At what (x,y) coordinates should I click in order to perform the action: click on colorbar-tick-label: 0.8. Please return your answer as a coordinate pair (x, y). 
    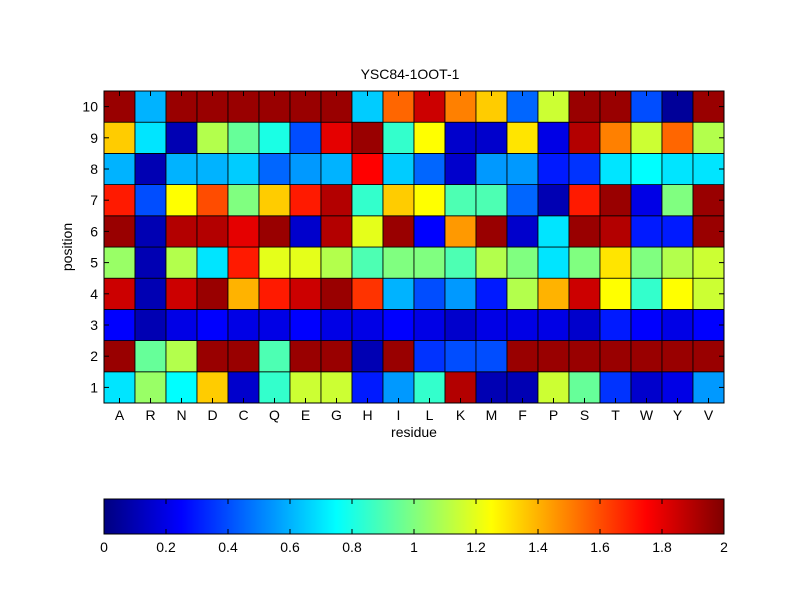
    Looking at the image, I should click on (352, 547).